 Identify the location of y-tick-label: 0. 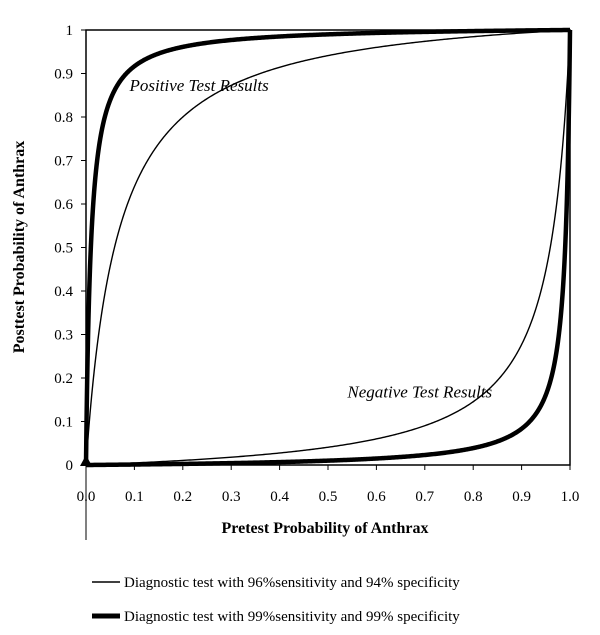
(70, 466).